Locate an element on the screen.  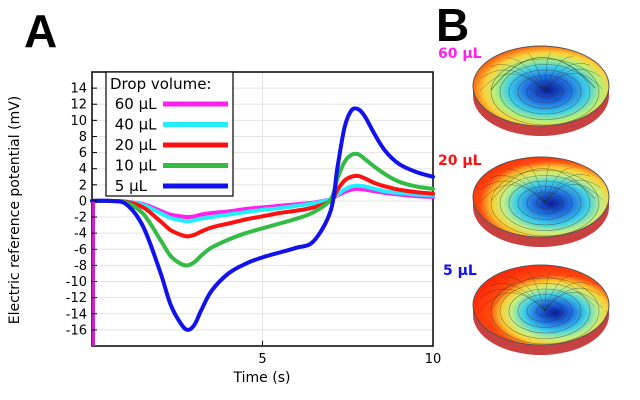
y-tick-label: -6 is located at coordinates (80, 250).